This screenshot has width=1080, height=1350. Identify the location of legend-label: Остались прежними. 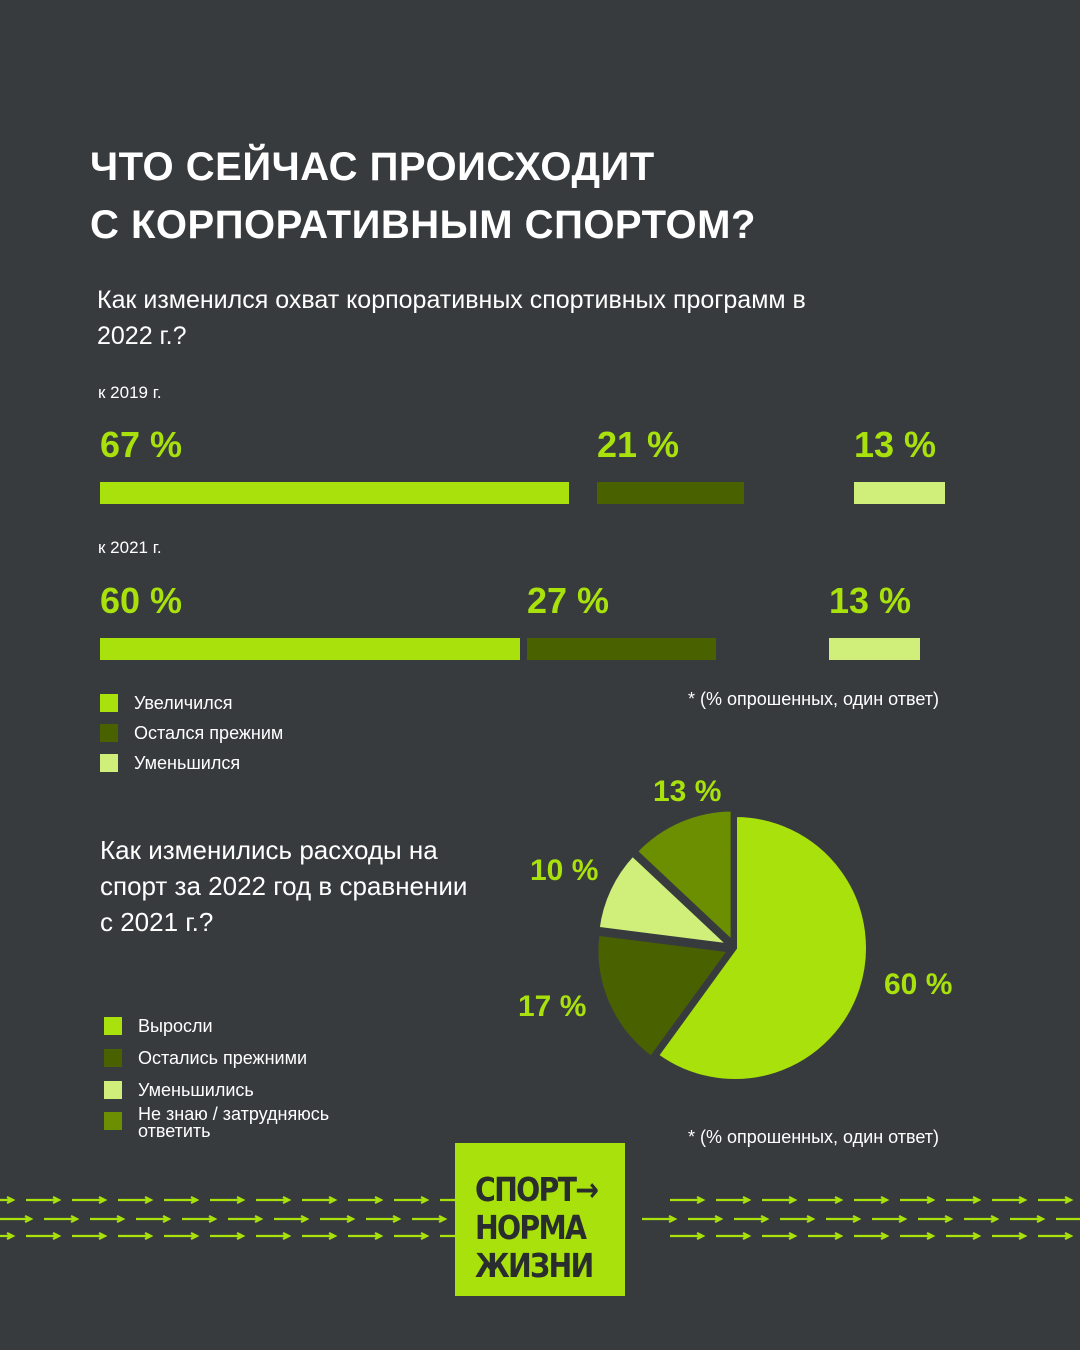
(223, 1057).